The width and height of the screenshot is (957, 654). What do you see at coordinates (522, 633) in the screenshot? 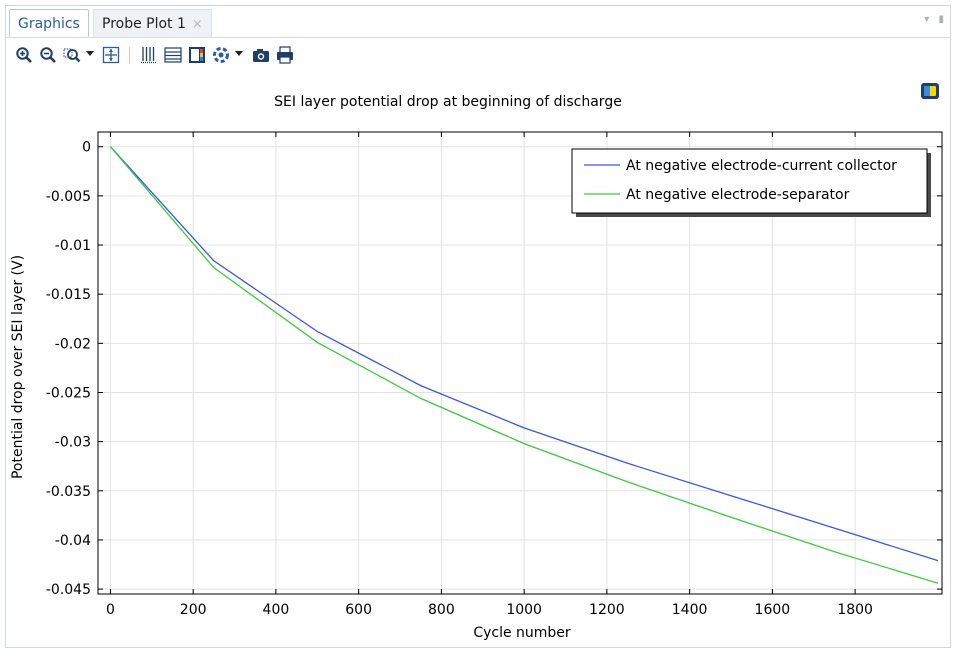
I see `x-axis-label: Cycle number` at bounding box center [522, 633].